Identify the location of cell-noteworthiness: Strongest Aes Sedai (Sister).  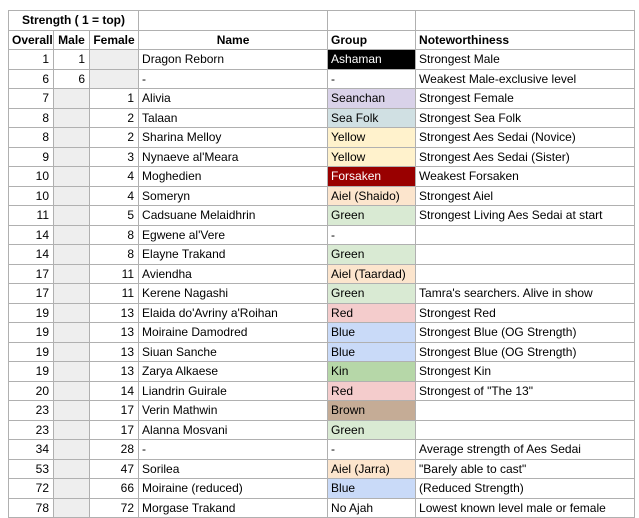
(525, 156).